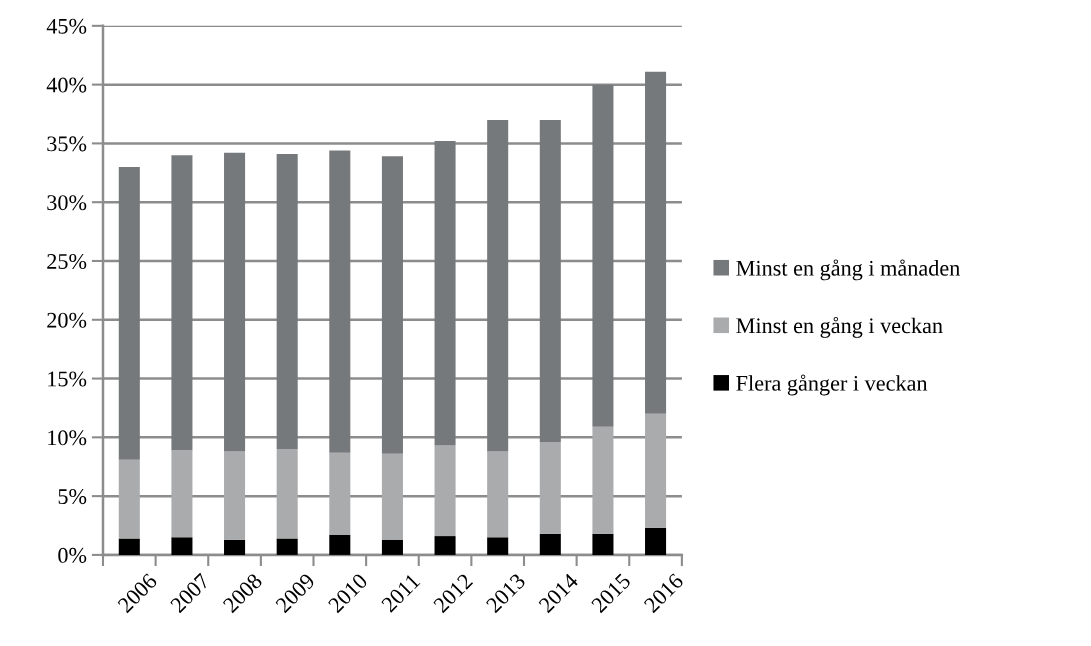 This screenshot has height=646, width=1091. I want to click on y-tick-label: 25%, so click(67, 261).